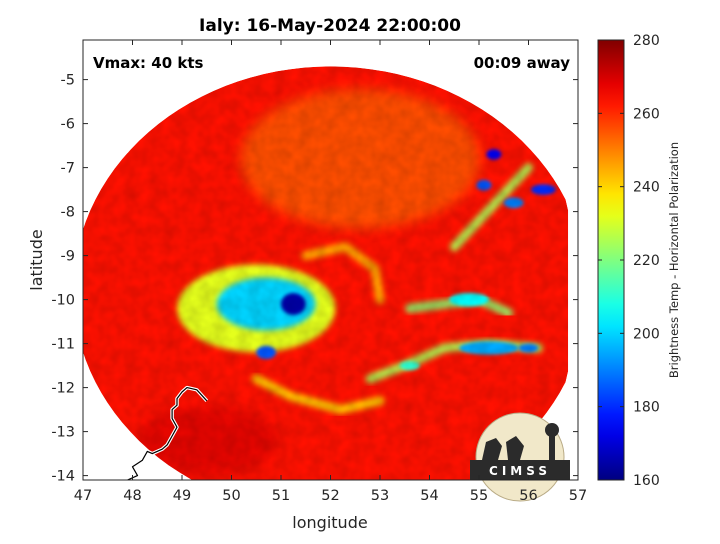 The height and width of the screenshot is (544, 720). Describe the element at coordinates (552, 448) in the screenshot. I see `water-tower-leg` at that location.